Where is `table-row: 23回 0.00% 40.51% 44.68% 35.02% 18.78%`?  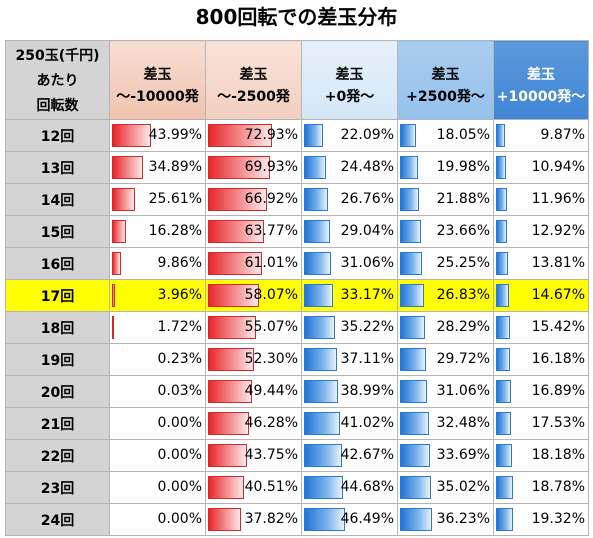
table-row: 23回 0.00% 40.51% 44.68% 35.02% 18.78% is located at coordinates (297, 487).